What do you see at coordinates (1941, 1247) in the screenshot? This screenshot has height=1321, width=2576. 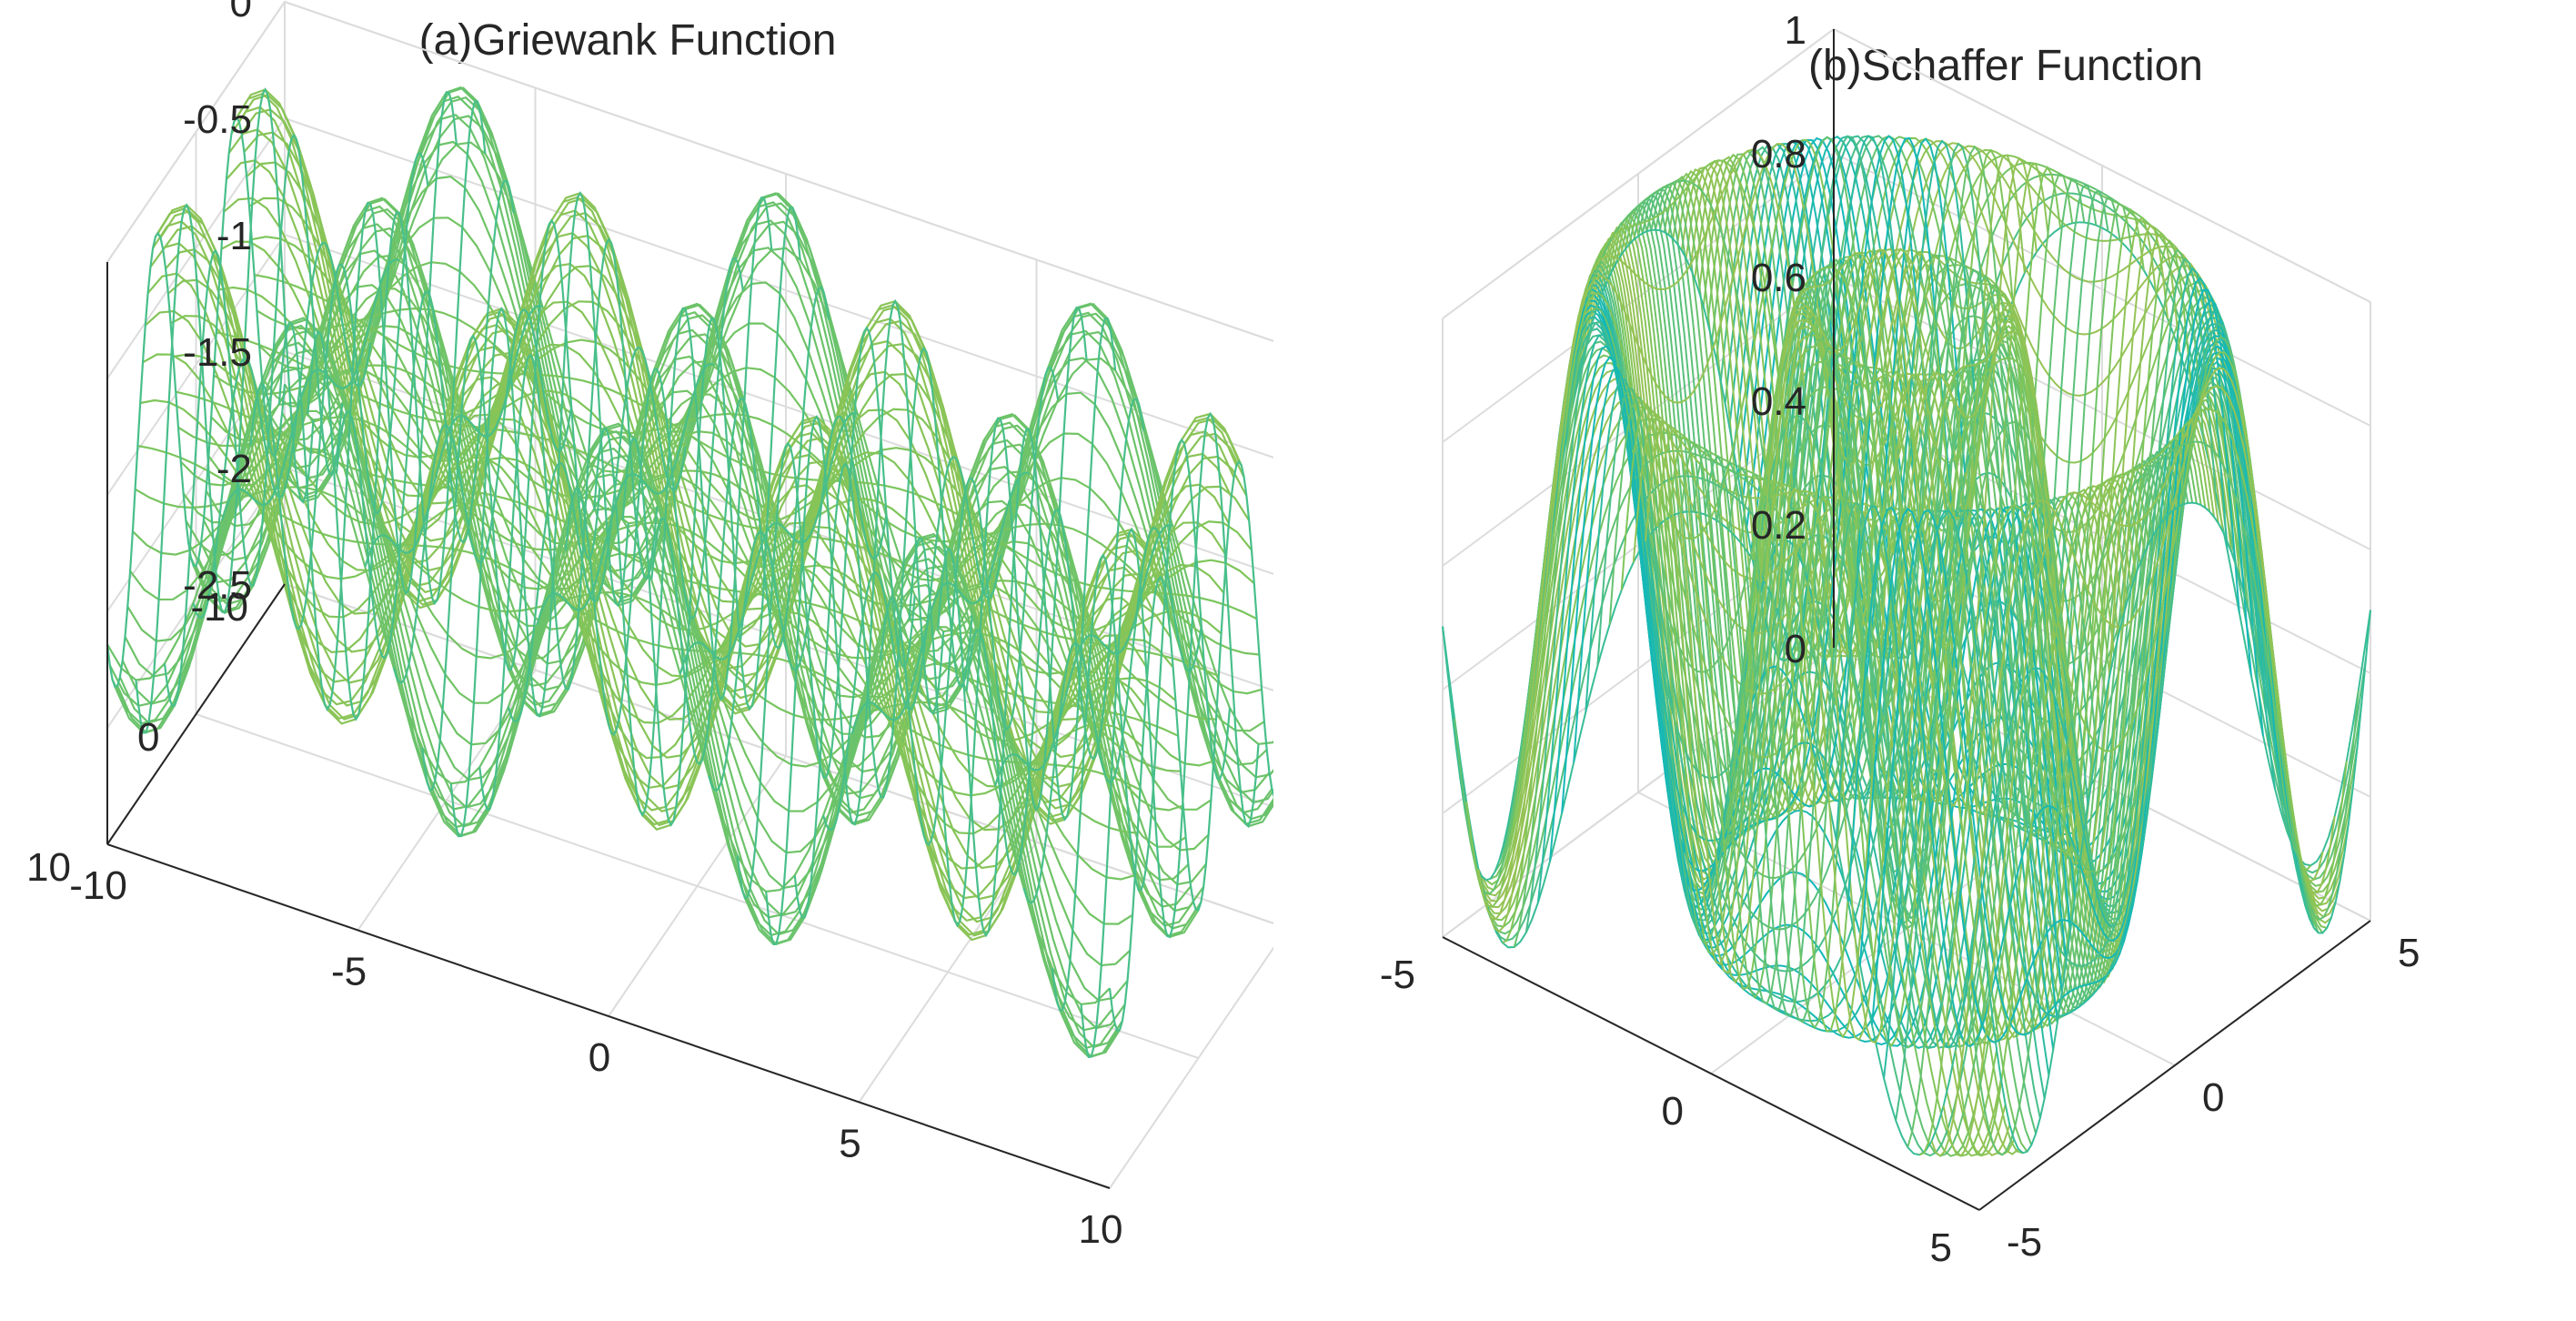 I see `x-tick-label: 5` at bounding box center [1941, 1247].